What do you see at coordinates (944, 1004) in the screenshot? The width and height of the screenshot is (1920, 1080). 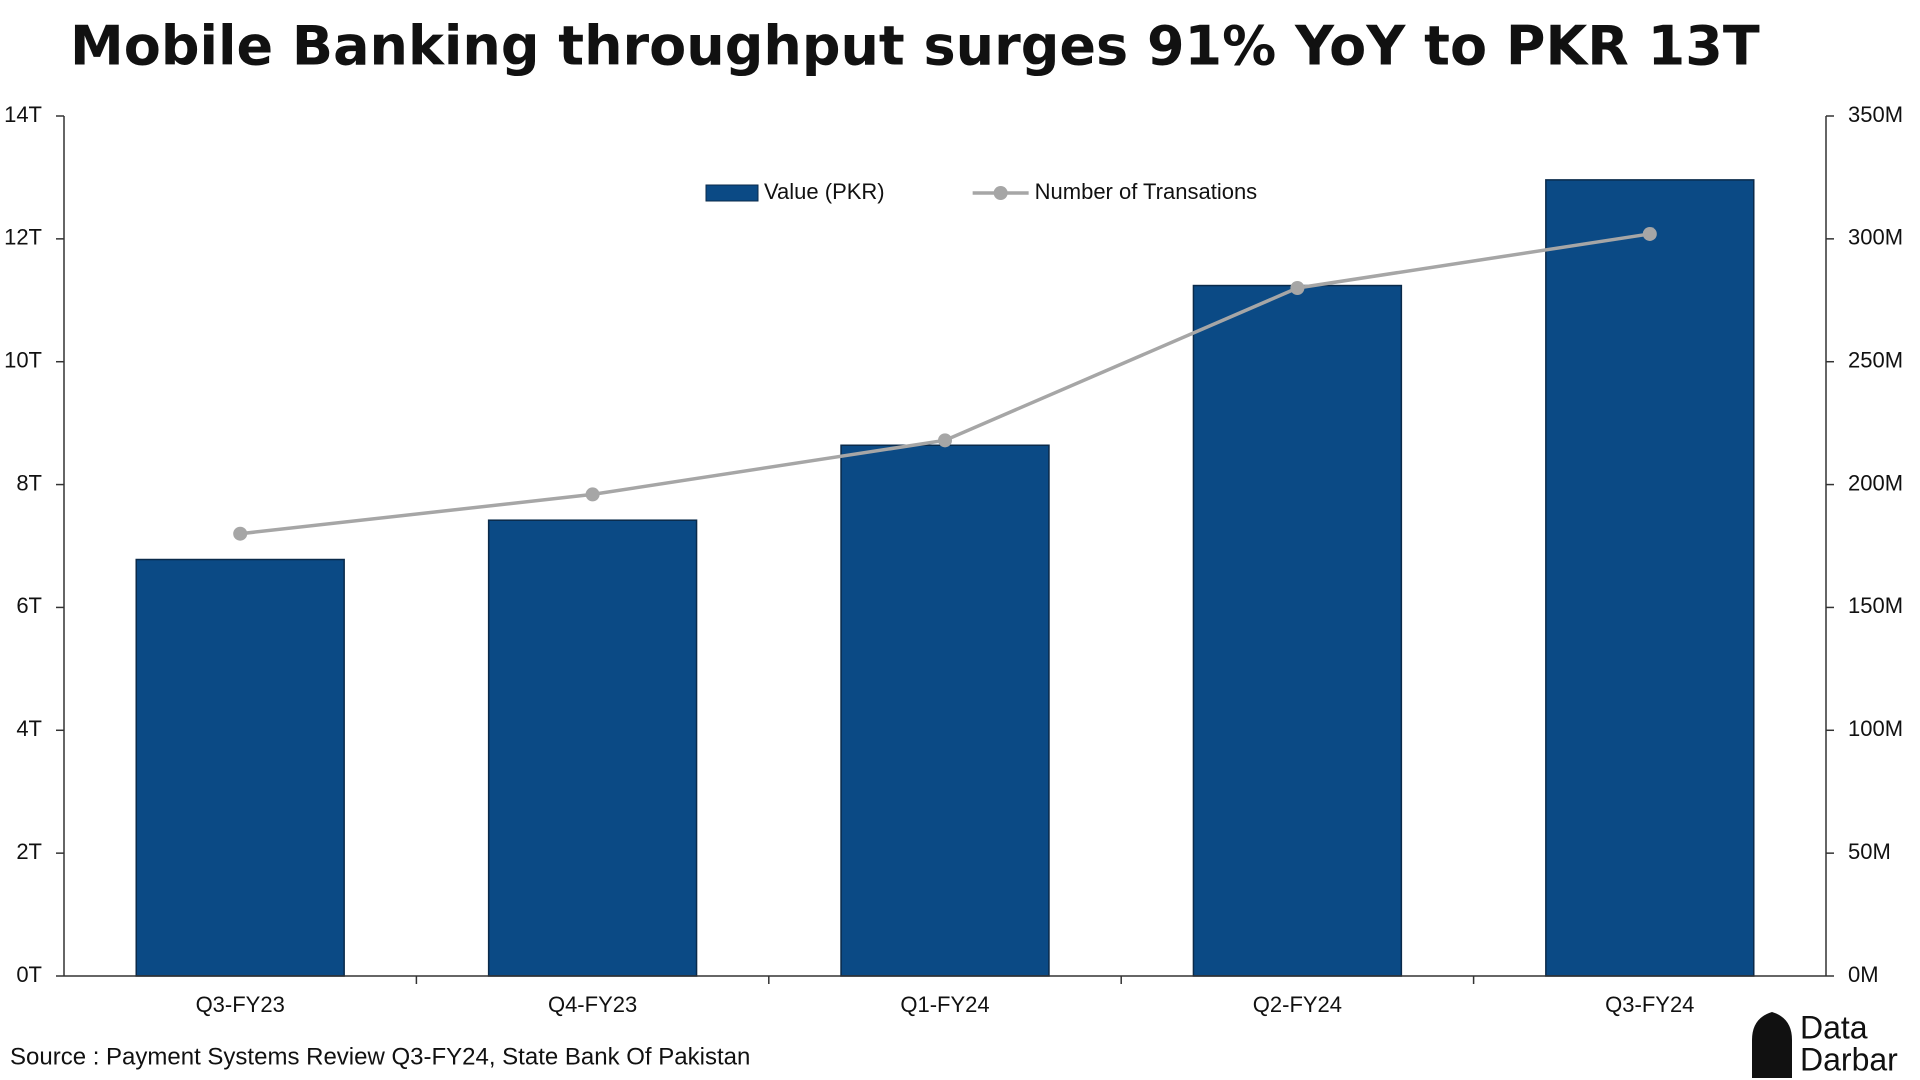 I see `x-tick-label: Q1-FY24` at bounding box center [944, 1004].